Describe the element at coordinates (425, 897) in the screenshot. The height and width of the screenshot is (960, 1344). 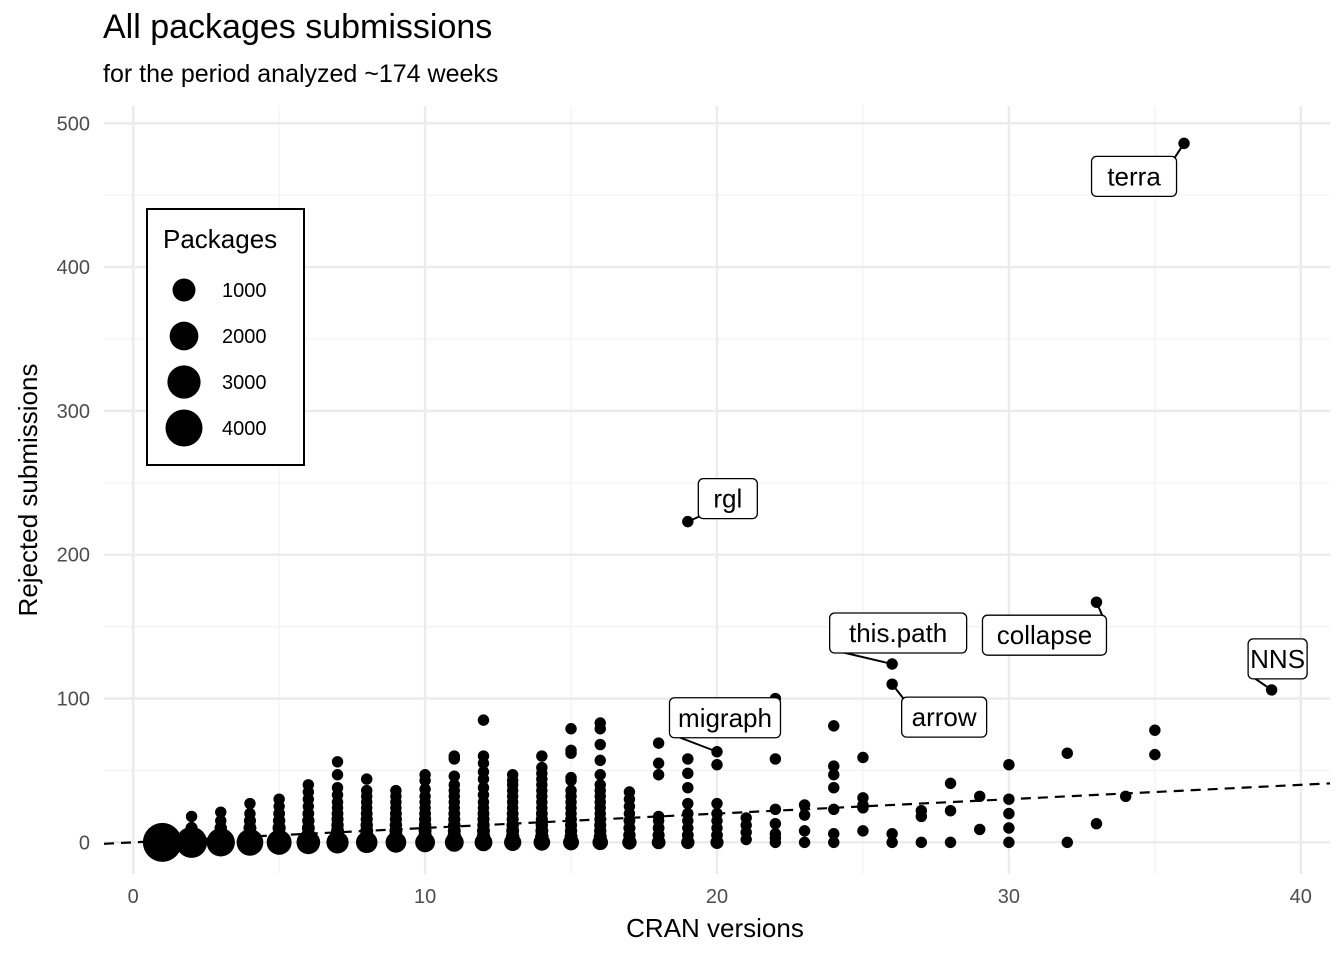
I see `x-tick-label: 10` at that location.